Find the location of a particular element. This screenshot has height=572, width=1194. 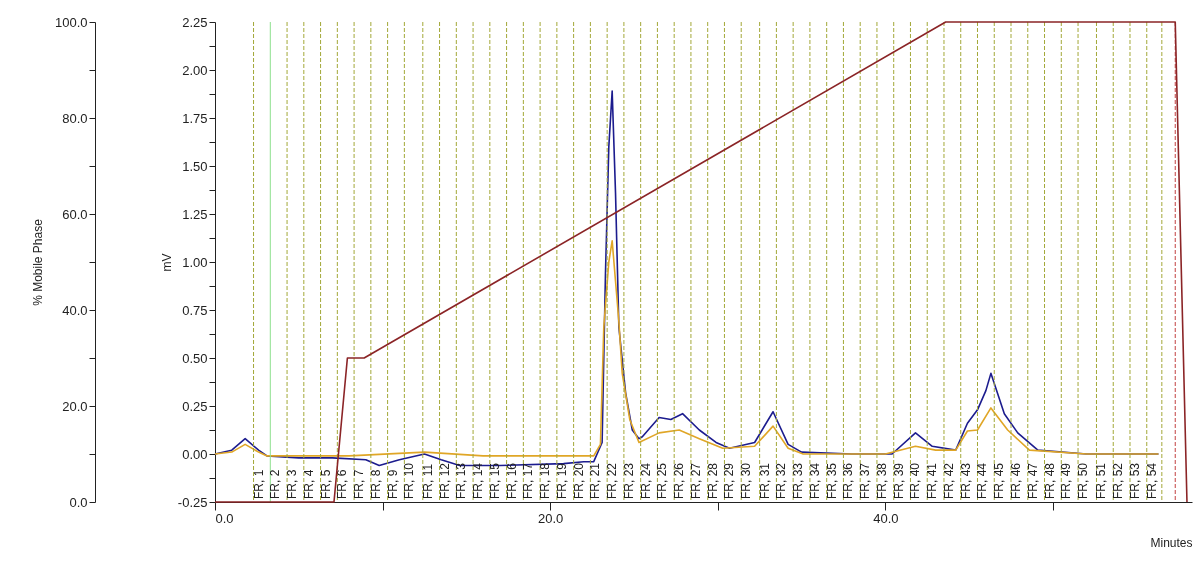

y-tick-label: 0.75 is located at coordinates (195, 310).